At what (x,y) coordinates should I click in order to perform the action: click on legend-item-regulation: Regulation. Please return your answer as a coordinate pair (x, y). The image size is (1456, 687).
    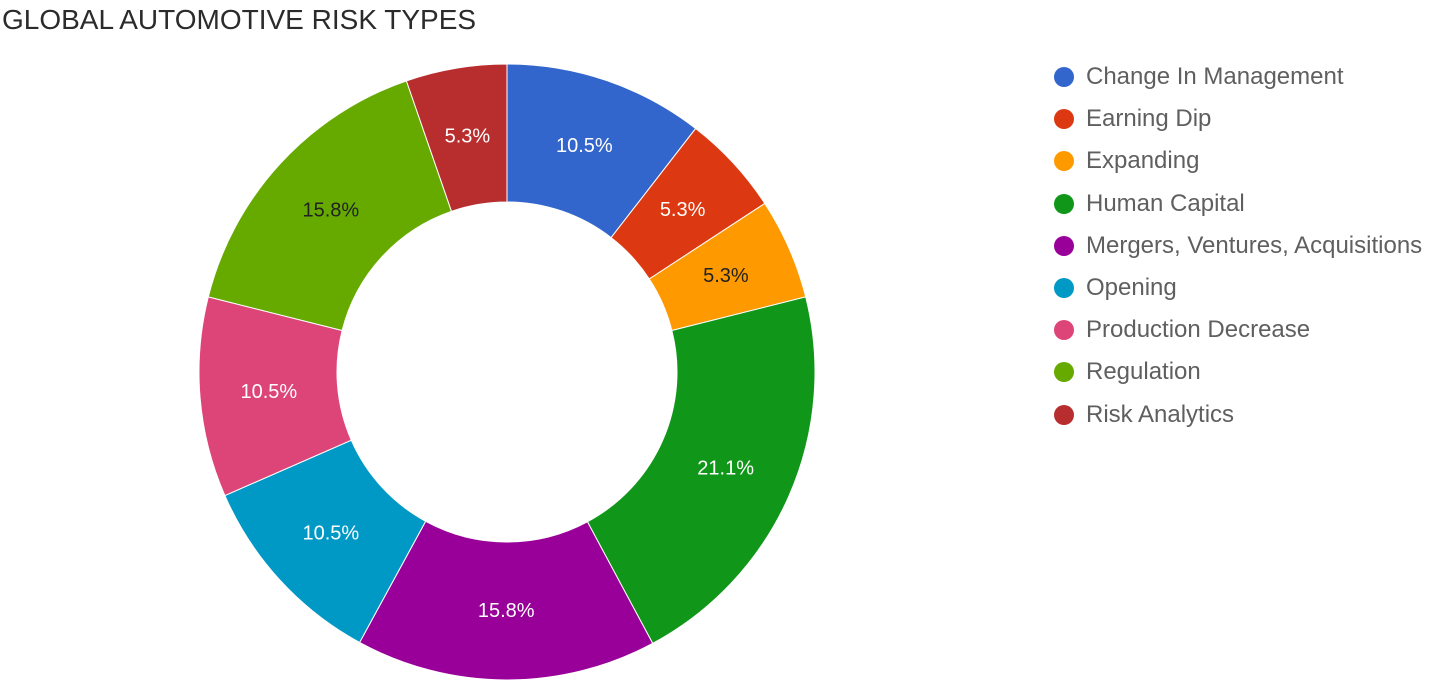
    Looking at the image, I should click on (1238, 372).